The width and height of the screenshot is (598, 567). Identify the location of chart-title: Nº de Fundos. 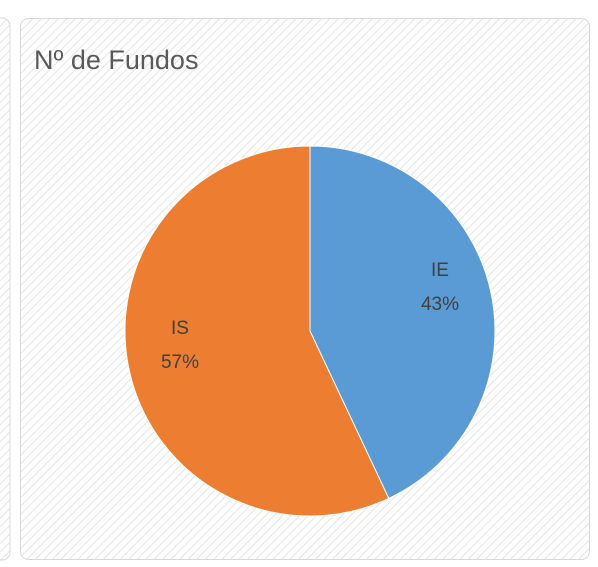
(116, 60).